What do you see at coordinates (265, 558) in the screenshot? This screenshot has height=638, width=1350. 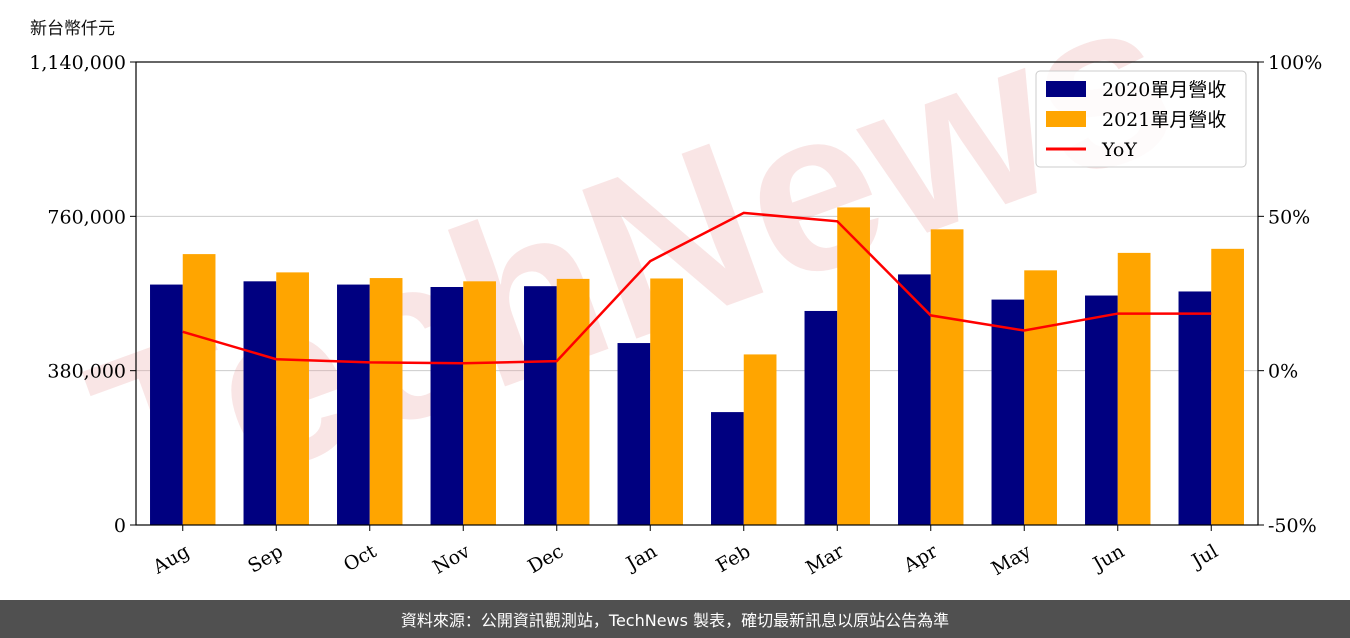 I see `x-tick-label: Sep` at bounding box center [265, 558].